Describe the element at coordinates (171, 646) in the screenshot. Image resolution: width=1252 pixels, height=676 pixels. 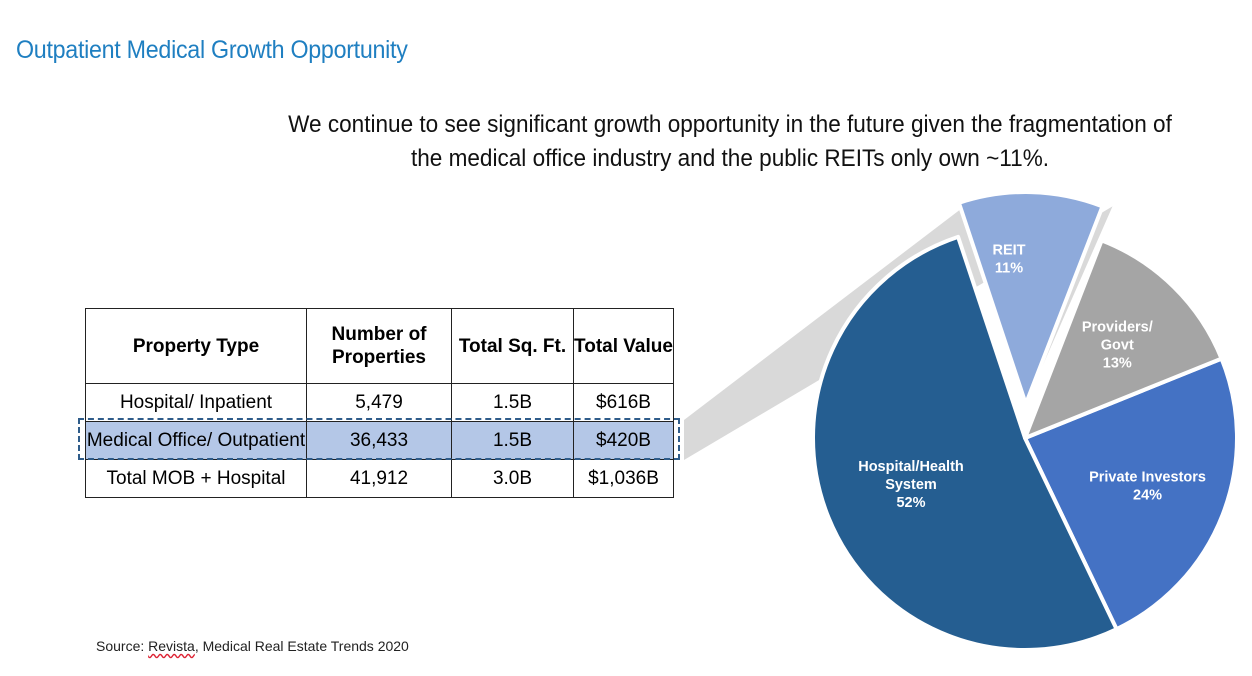
I see `source-link-word: Revista` at that location.